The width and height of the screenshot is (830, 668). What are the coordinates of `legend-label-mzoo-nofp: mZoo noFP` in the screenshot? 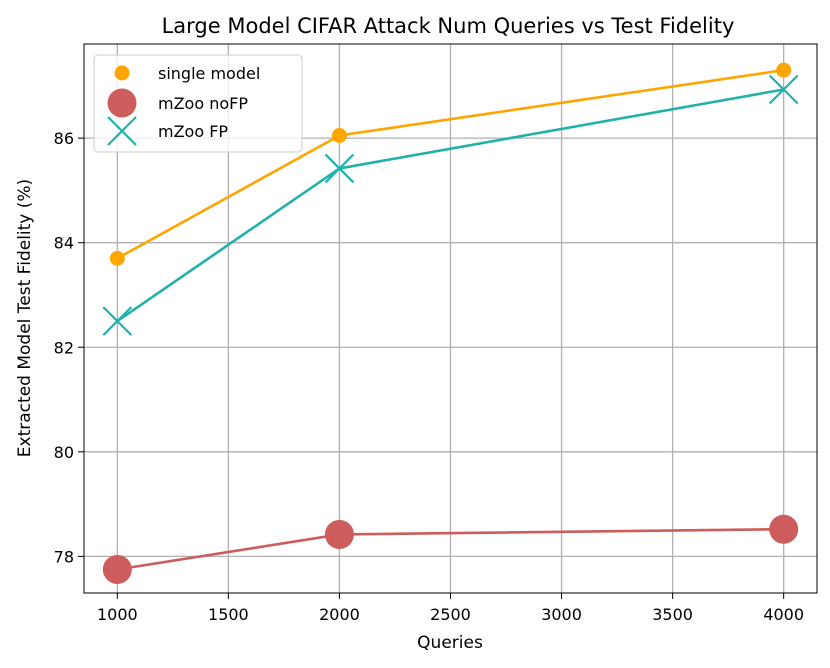 It's located at (203, 103).